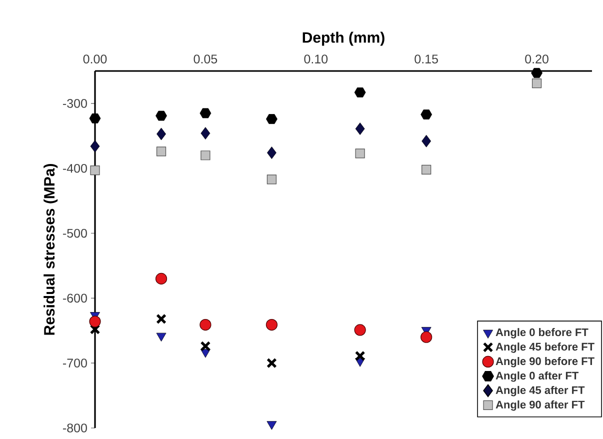 The image size is (603, 439). I want to click on legend-label: Angle 90 before FT, so click(545, 362).